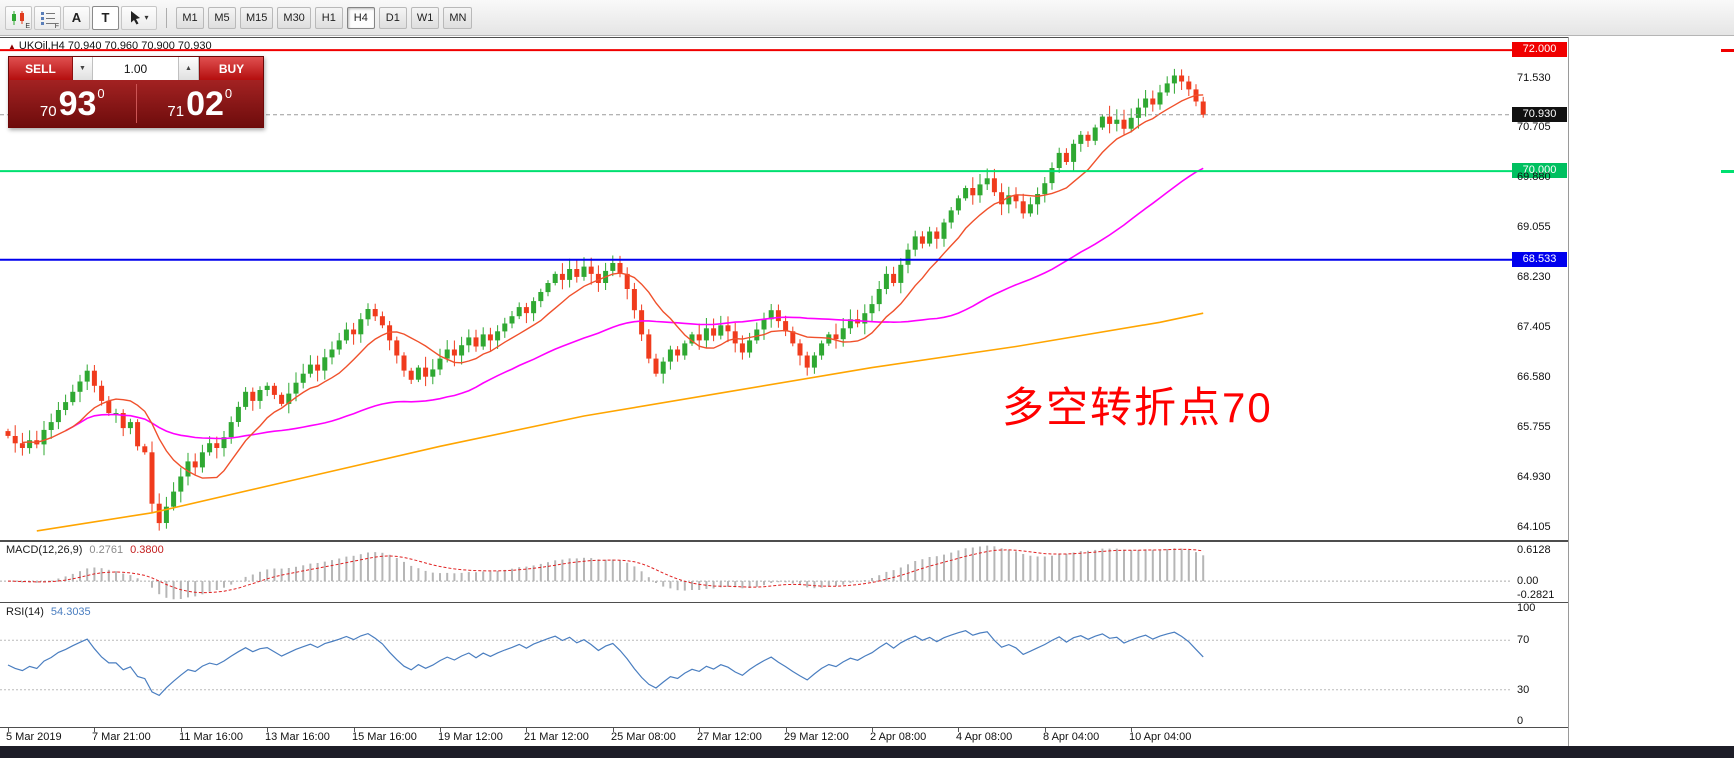  I want to click on candlestick-chart-icon-button: E, so click(18, 17).